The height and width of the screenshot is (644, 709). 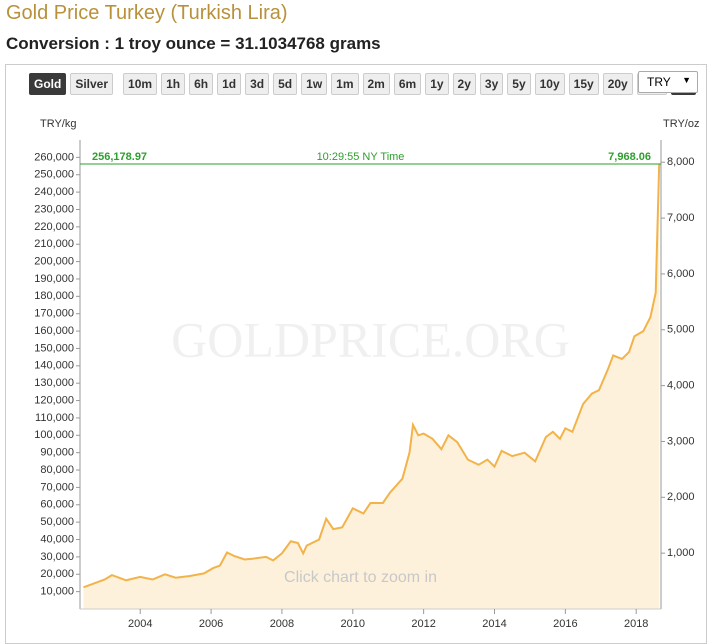 What do you see at coordinates (57, 574) in the screenshot?
I see `y-tick-label: 20,000` at bounding box center [57, 574].